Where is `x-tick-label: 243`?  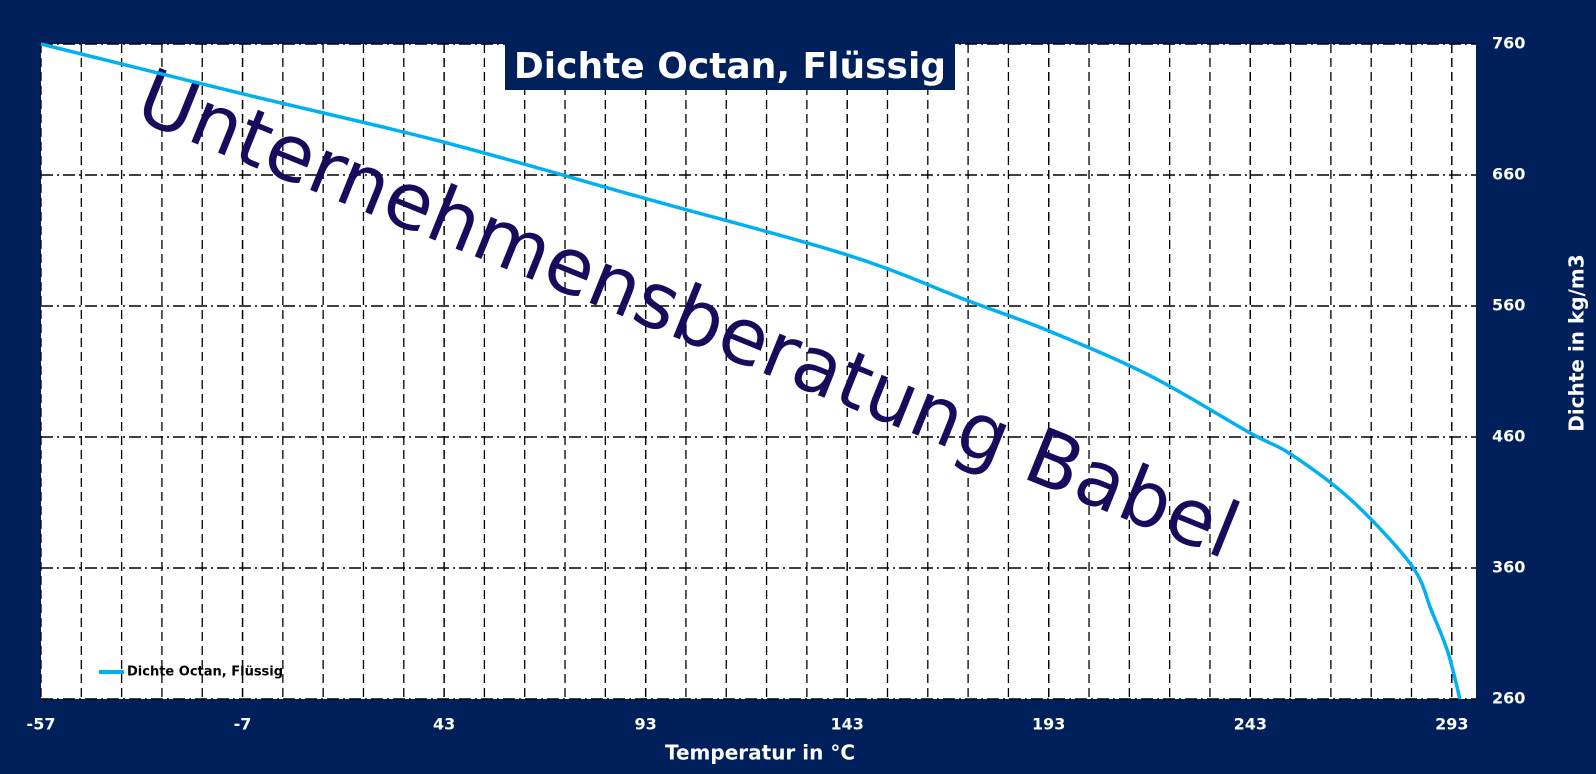
x-tick-label: 243 is located at coordinates (1250, 724).